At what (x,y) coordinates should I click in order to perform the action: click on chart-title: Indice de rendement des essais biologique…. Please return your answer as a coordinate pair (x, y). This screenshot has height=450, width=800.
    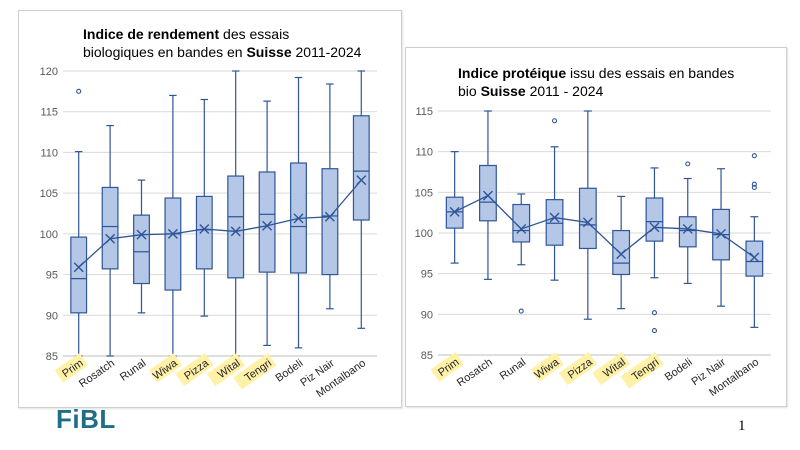
    Looking at the image, I should click on (222, 43).